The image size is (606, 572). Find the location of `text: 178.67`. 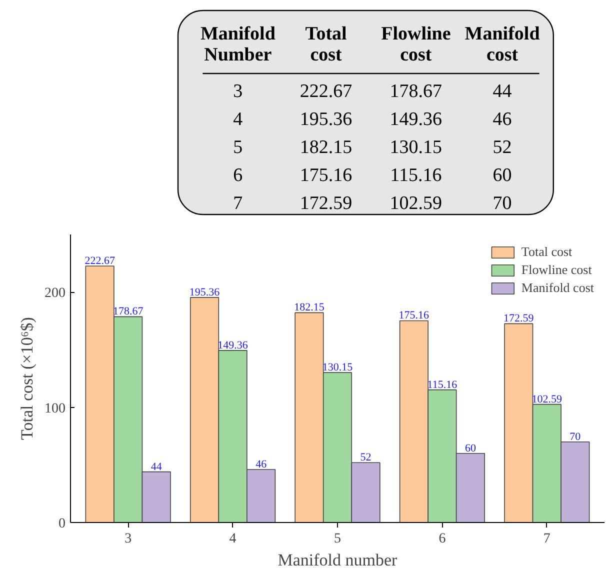

text: 178.67 is located at coordinates (416, 91).